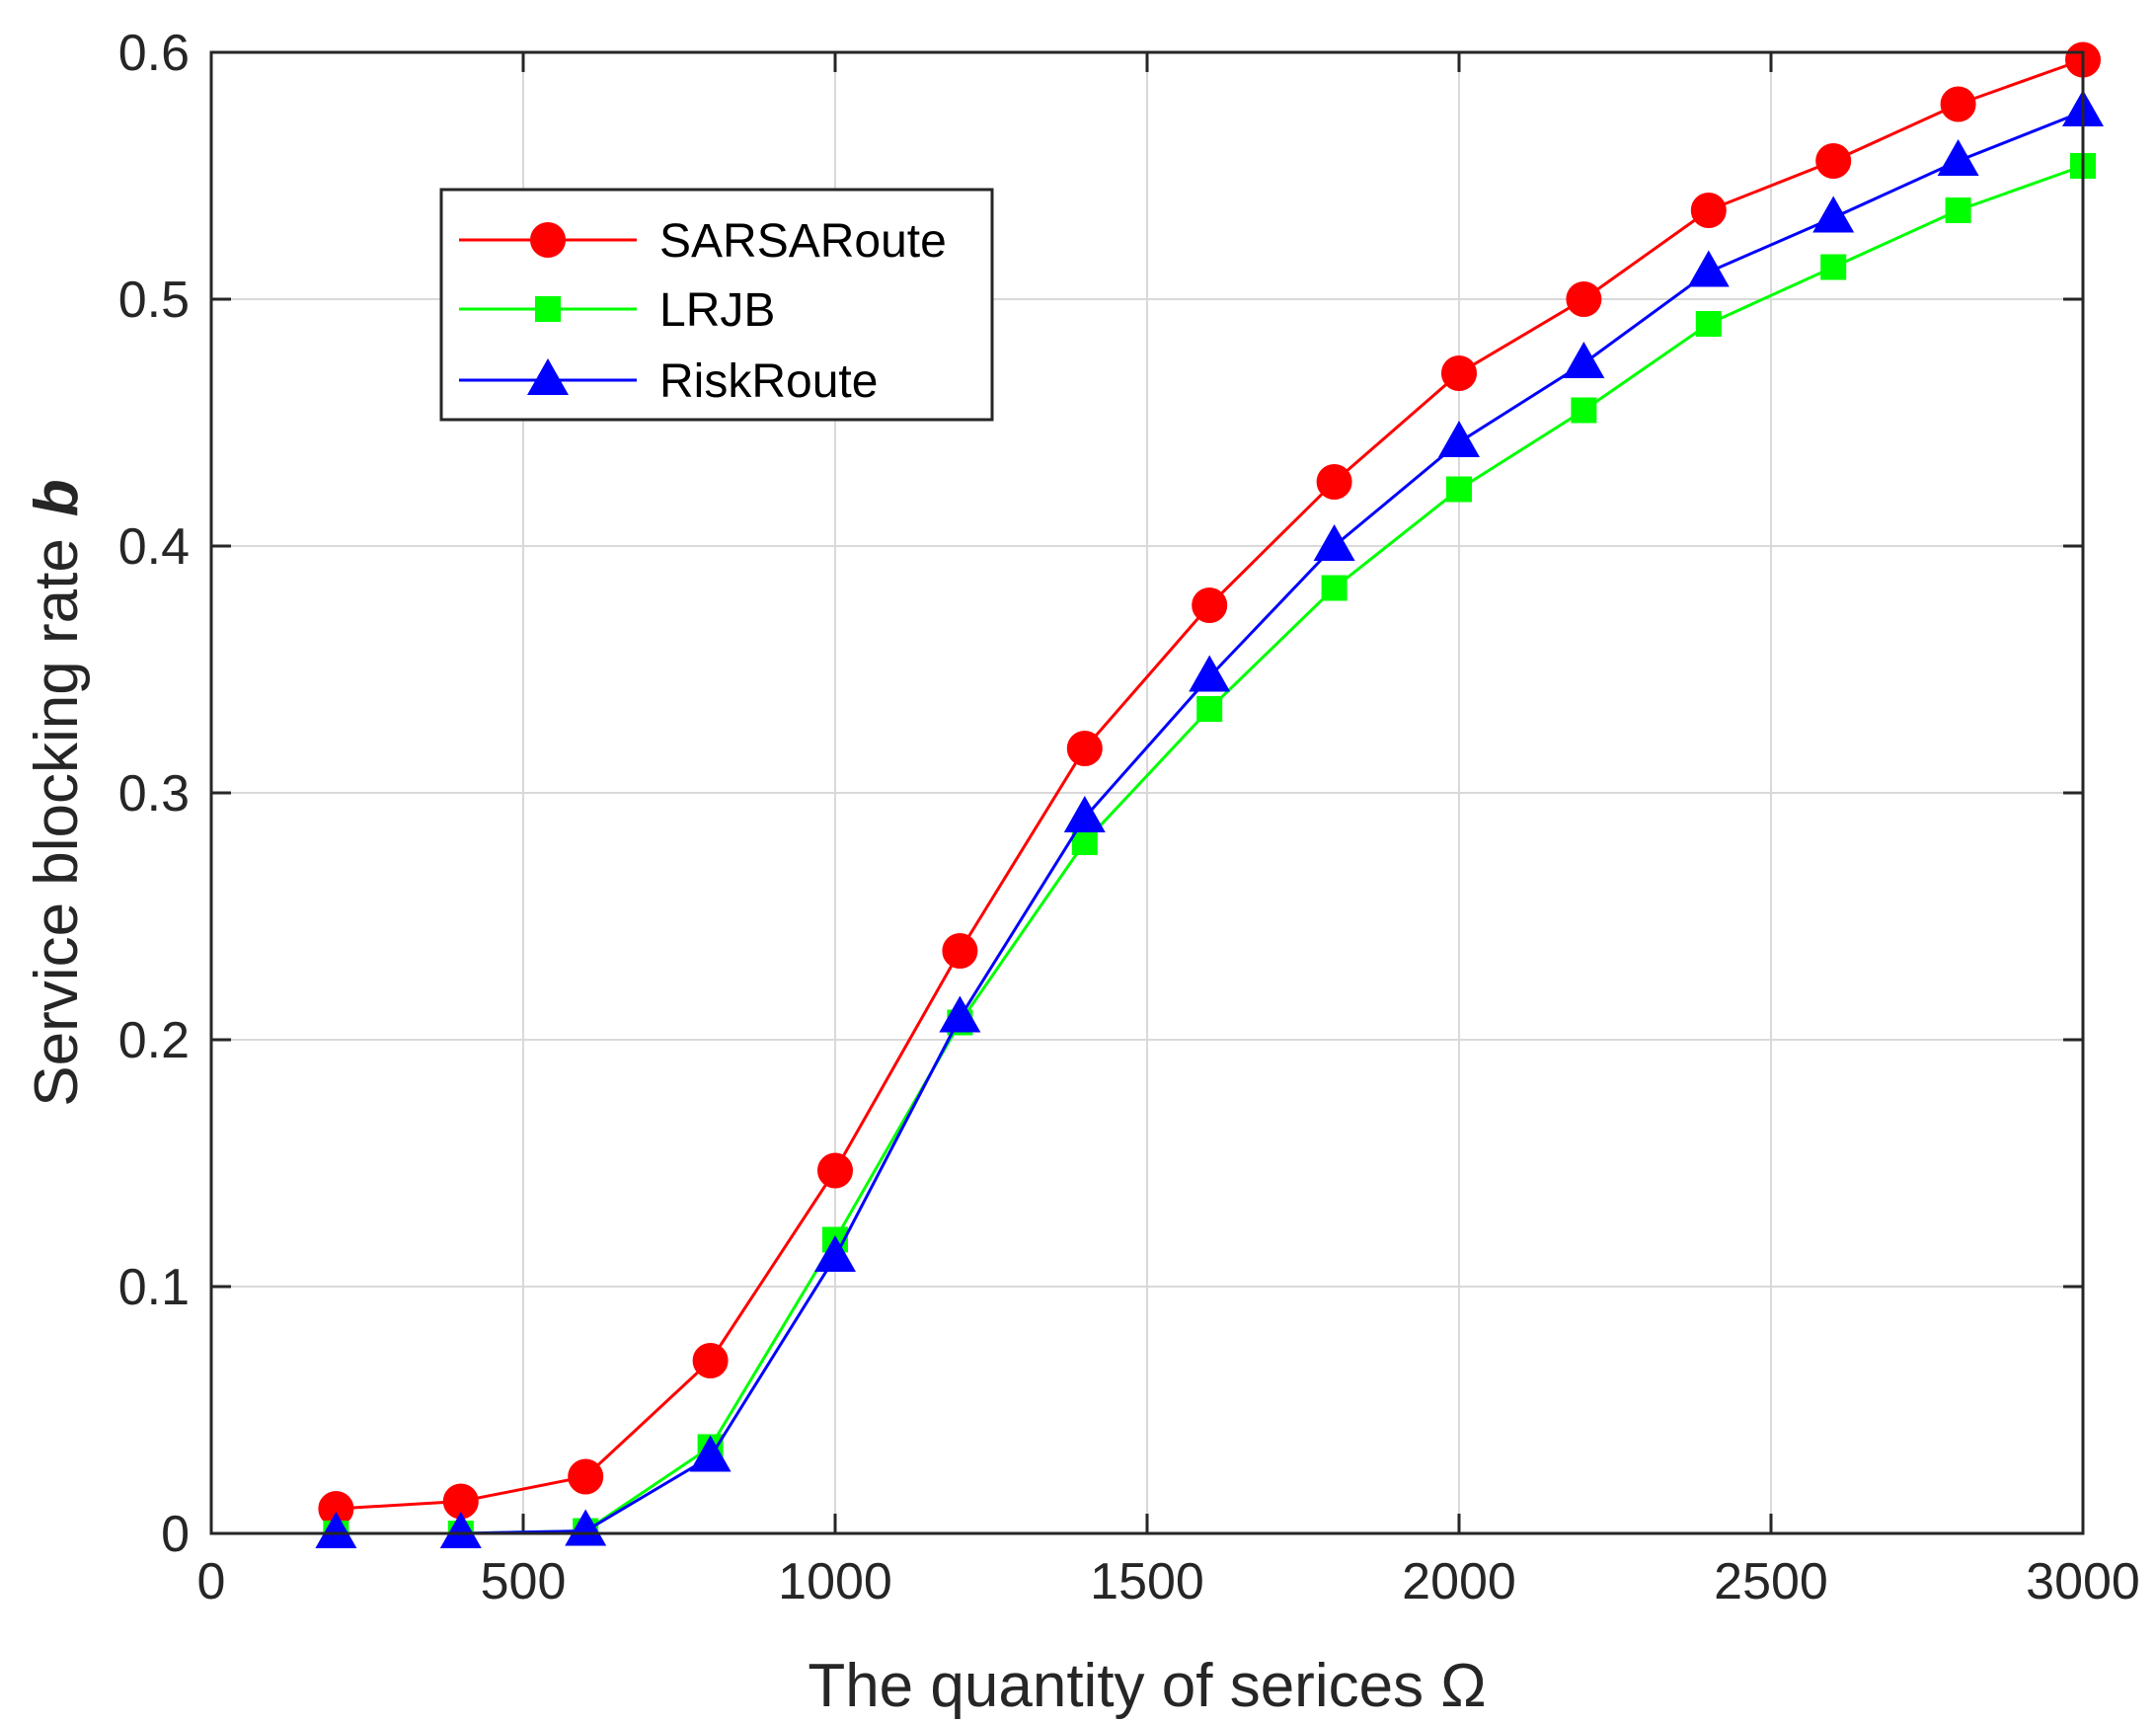 The image size is (2156, 1724). What do you see at coordinates (548, 377) in the screenshot?
I see `legend-marker-riskroute` at bounding box center [548, 377].